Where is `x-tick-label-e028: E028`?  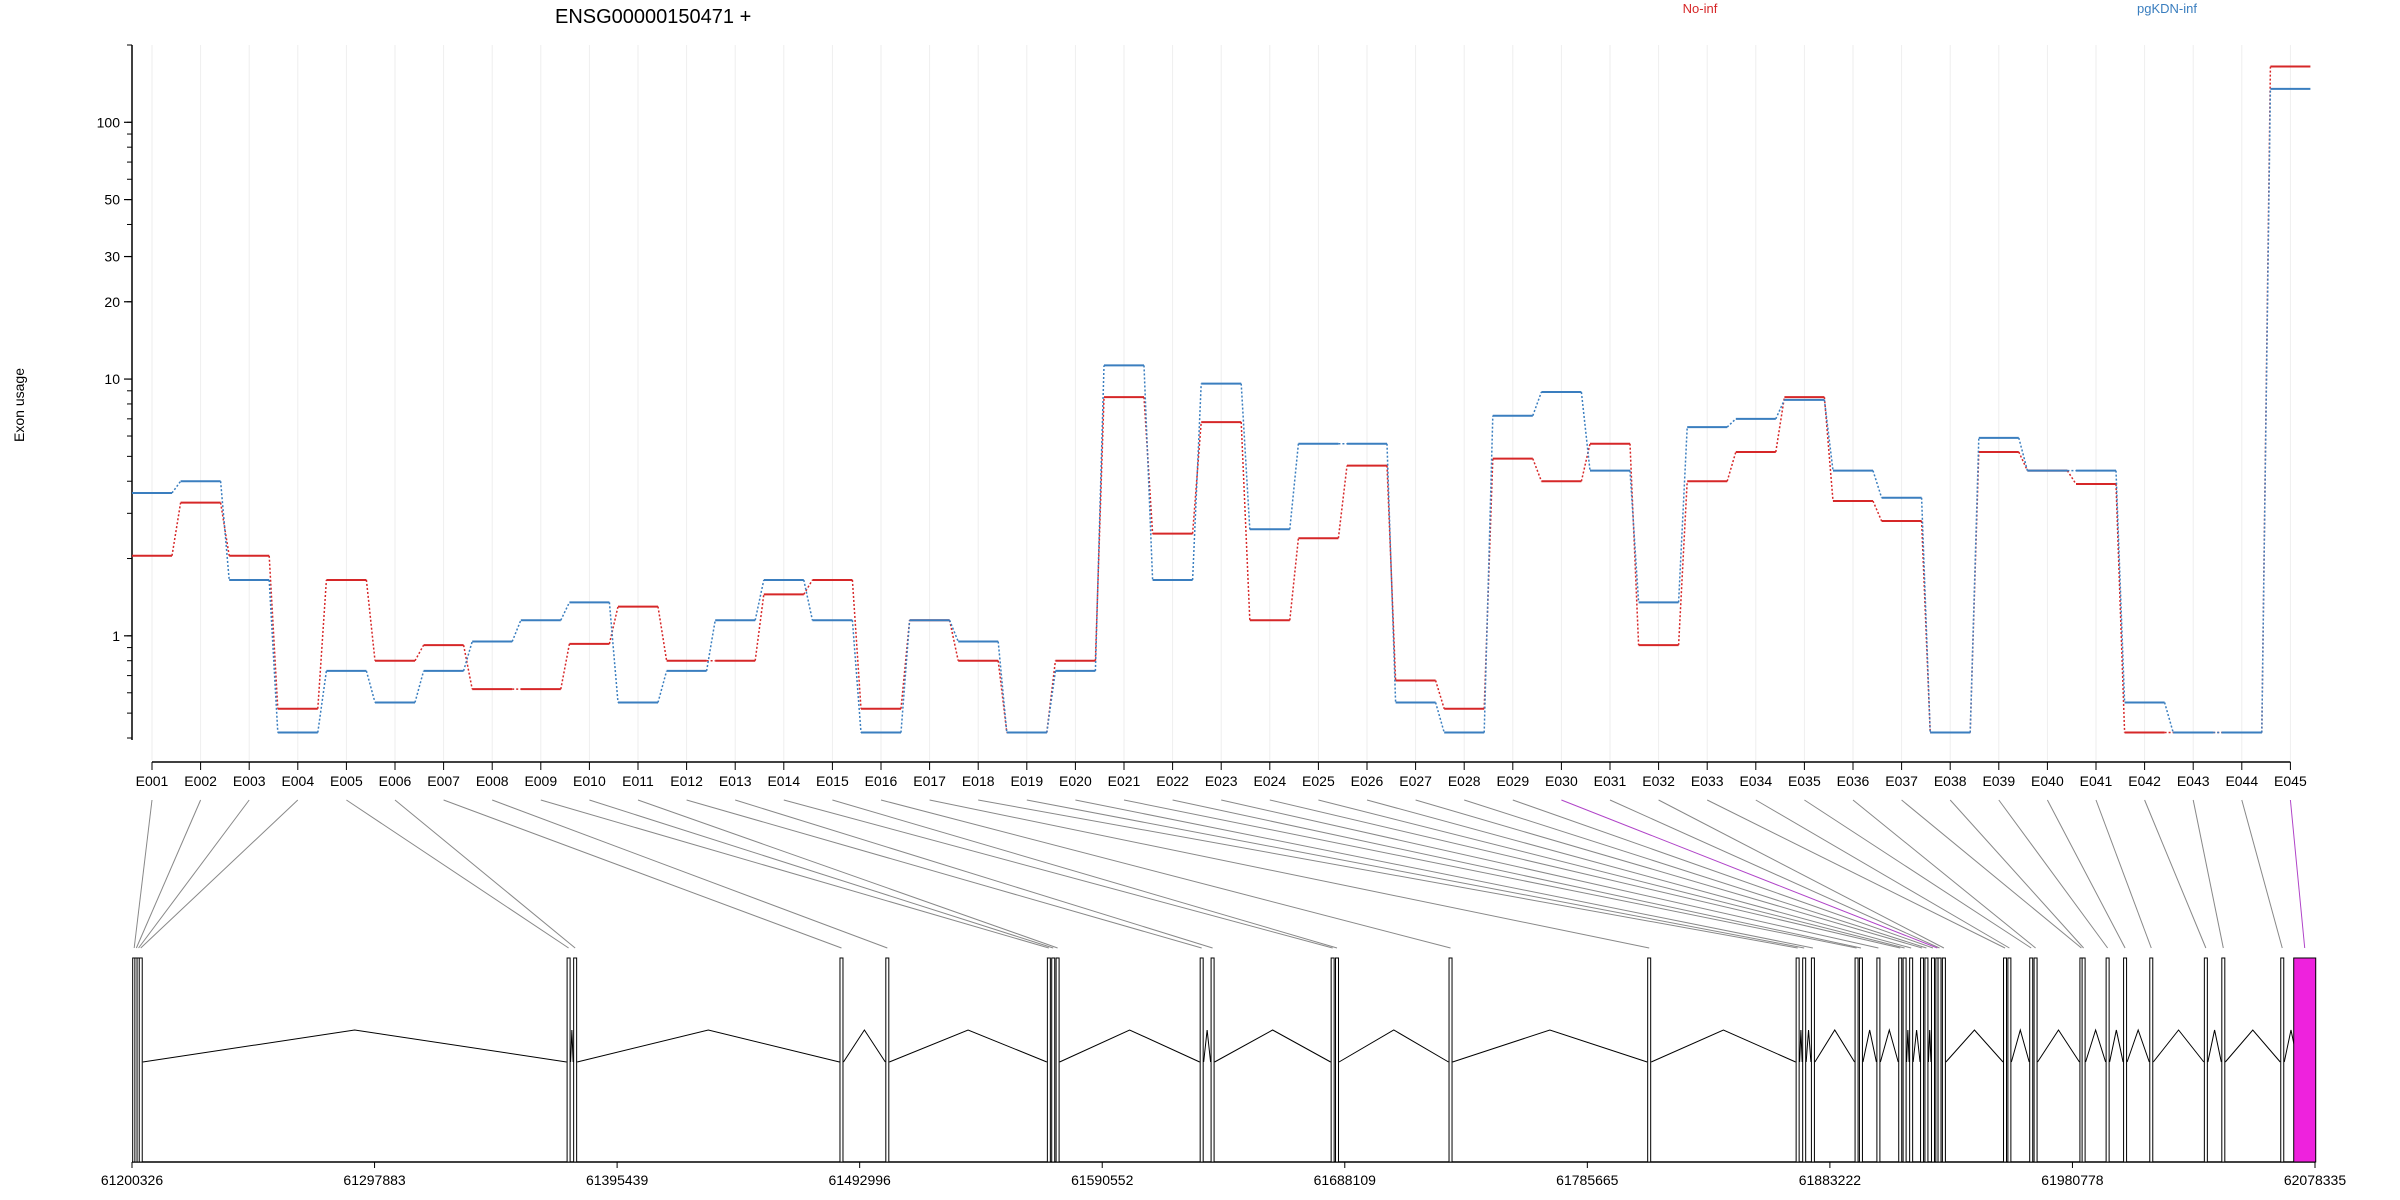
x-tick-label-e028: E028 is located at coordinates (1464, 781).